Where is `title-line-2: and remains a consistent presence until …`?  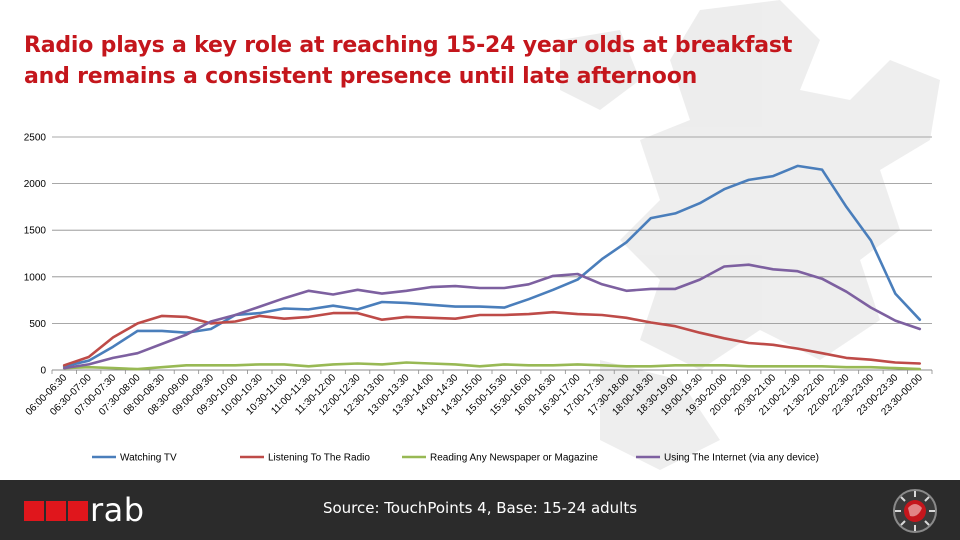 title-line-2: and remains a consistent presence until … is located at coordinates (361, 76).